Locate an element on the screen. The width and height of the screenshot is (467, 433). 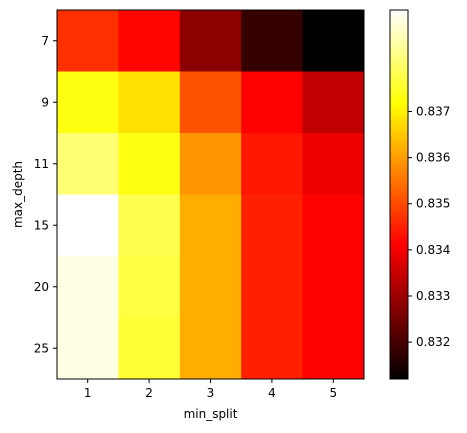
y-tick-label: 9 is located at coordinates (45, 102).